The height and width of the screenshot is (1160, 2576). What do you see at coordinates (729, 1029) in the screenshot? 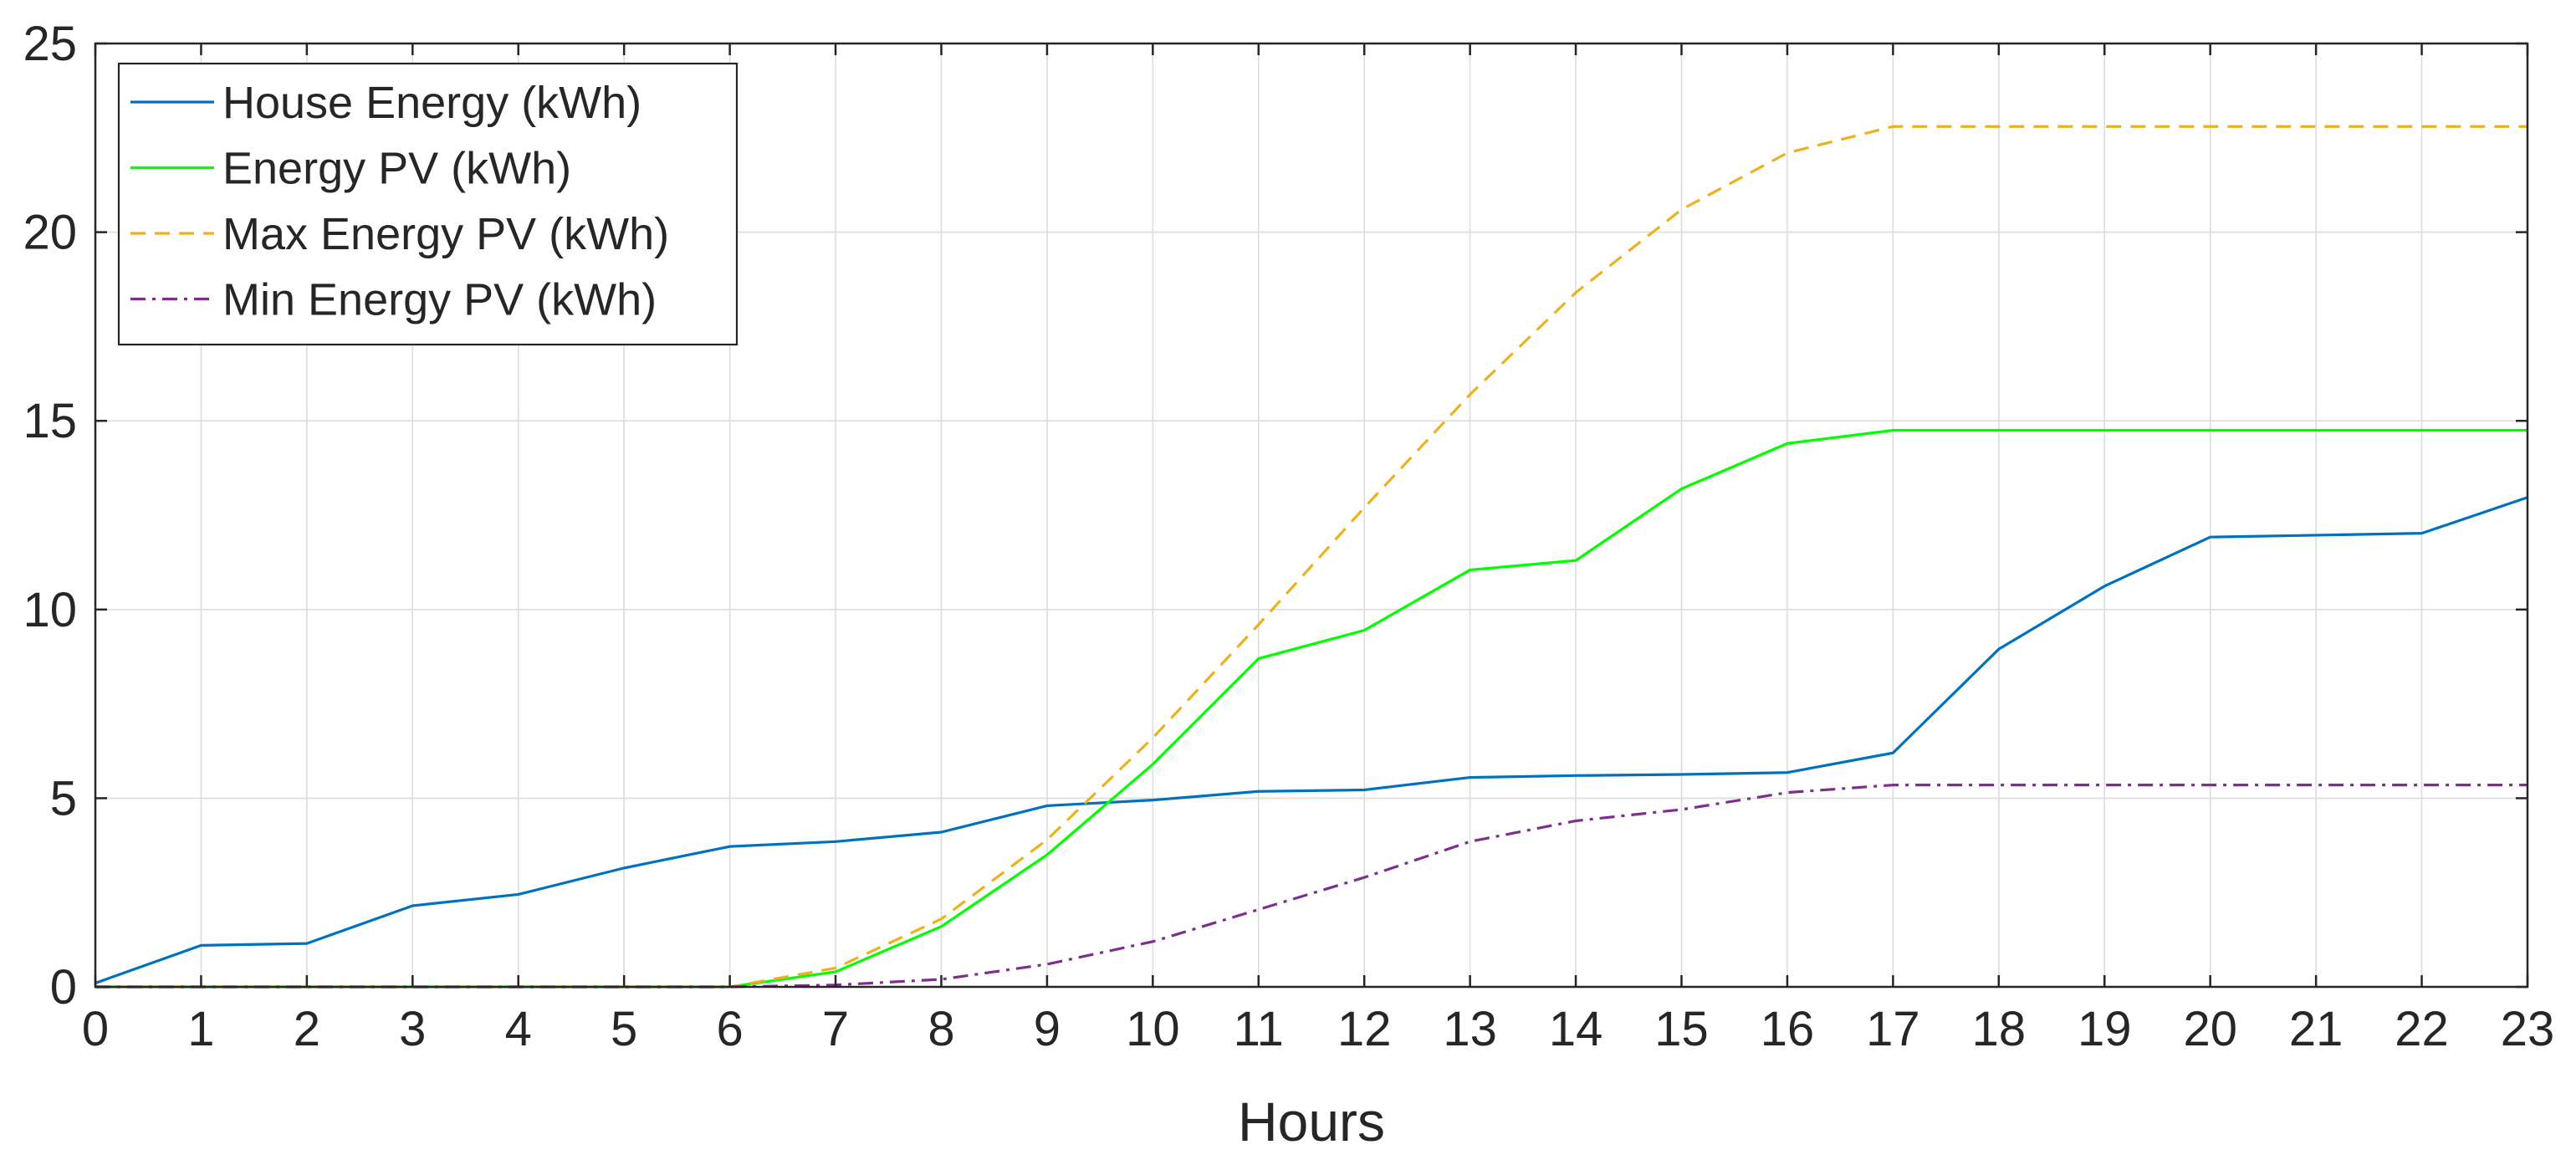
I see `x-tick-label: 6` at bounding box center [729, 1029].